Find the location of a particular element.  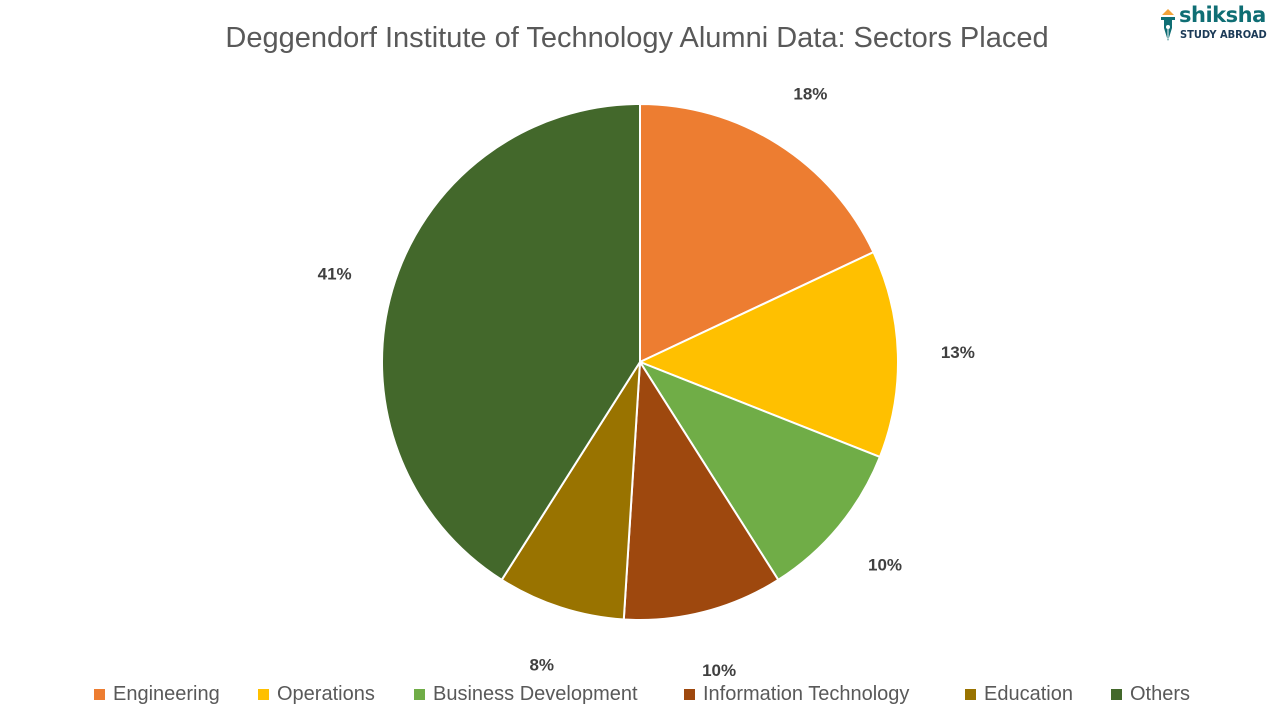

legend-label: Others is located at coordinates (1160, 693).